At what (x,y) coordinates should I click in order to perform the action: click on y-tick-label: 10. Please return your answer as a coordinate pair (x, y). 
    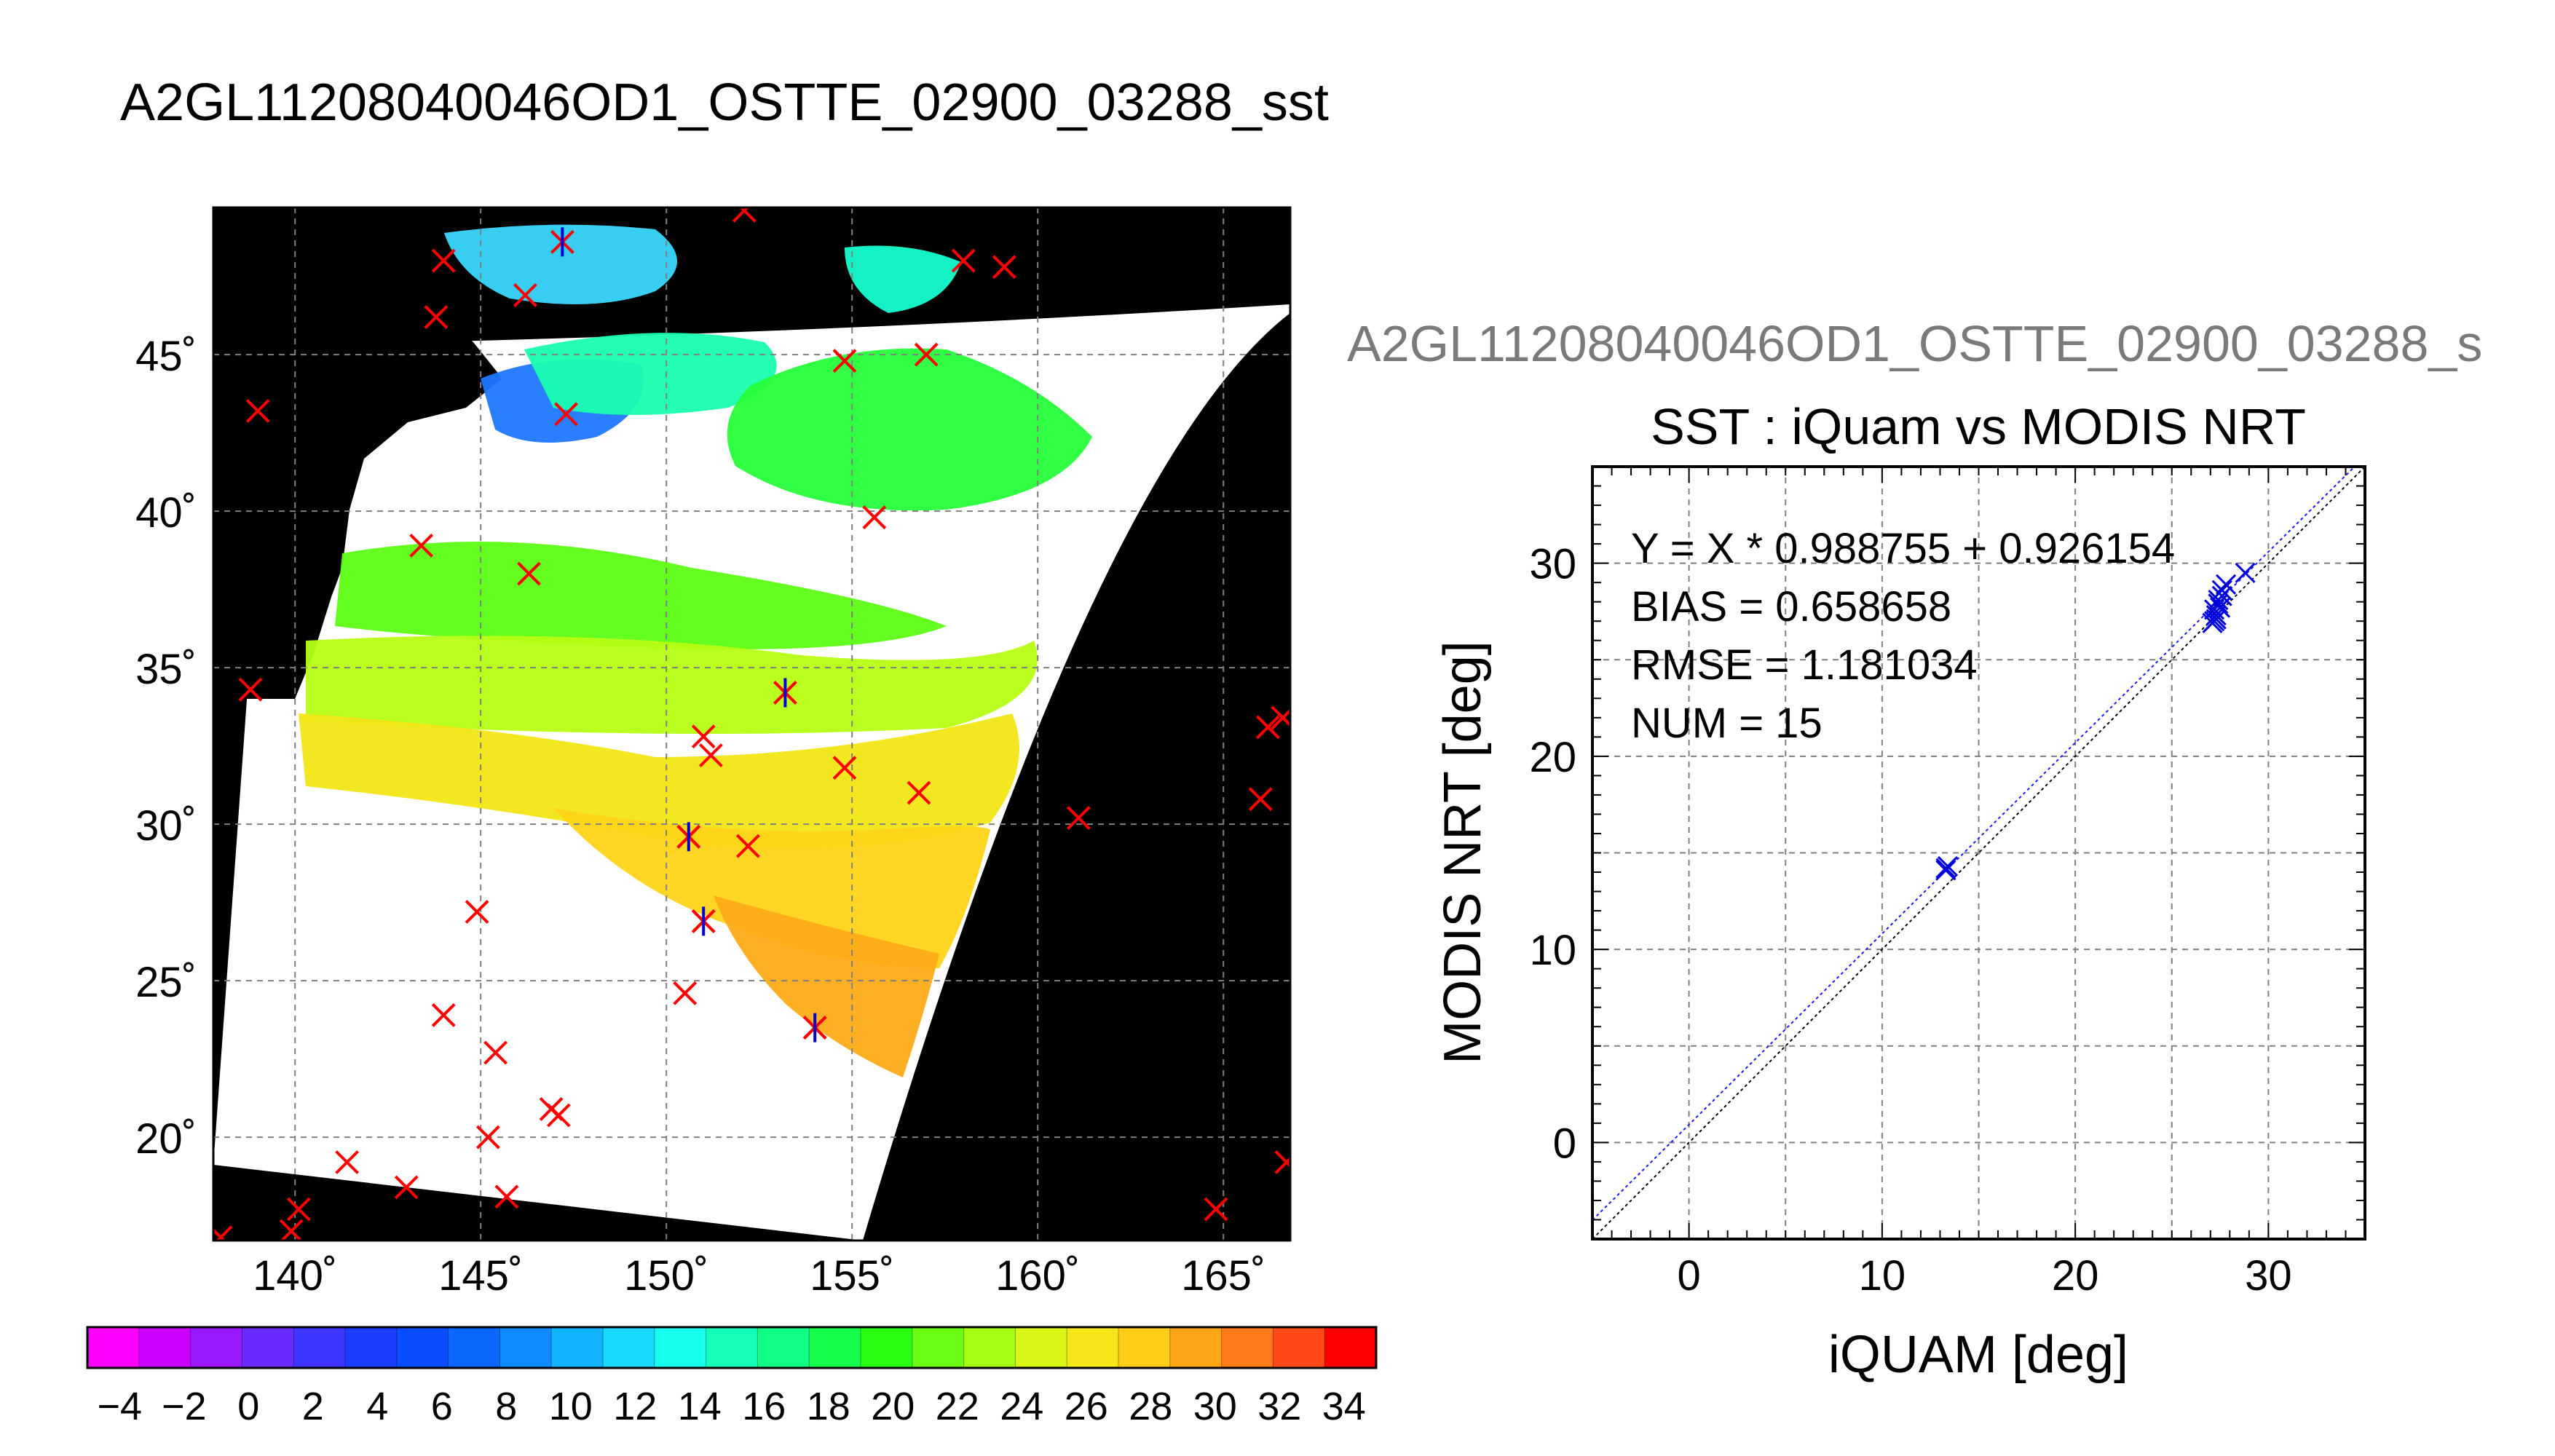
    Looking at the image, I should click on (1552, 950).